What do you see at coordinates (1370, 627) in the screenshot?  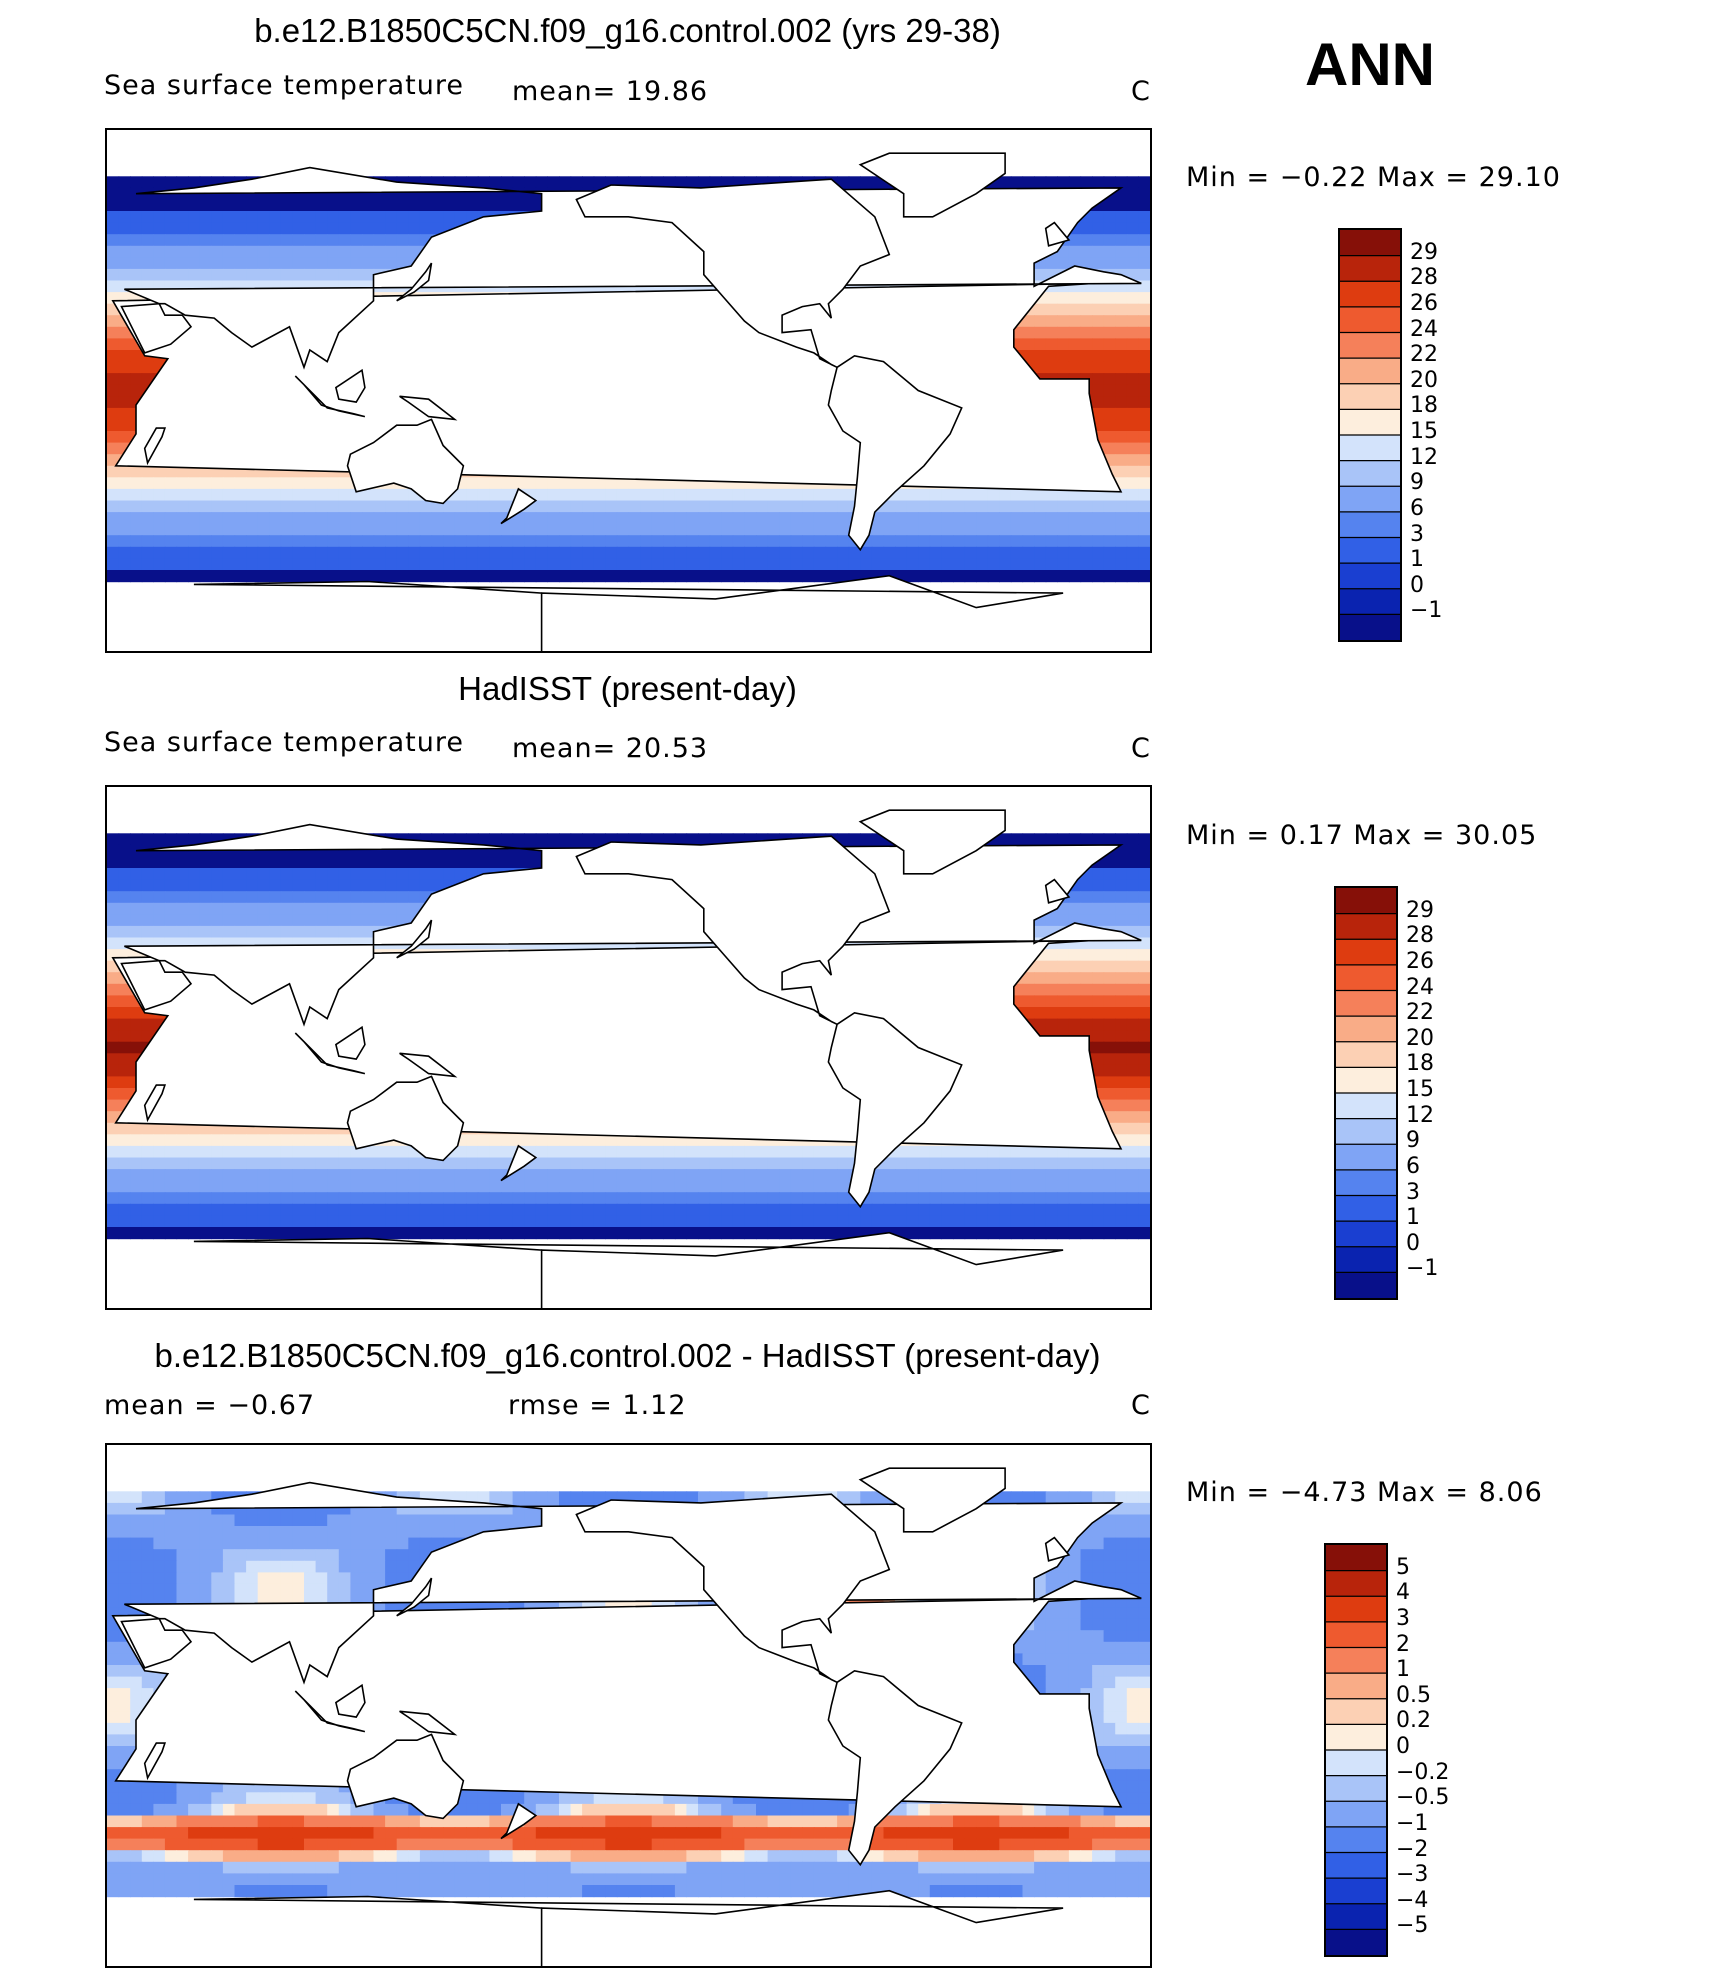 I see `colorbar-swatch` at bounding box center [1370, 627].